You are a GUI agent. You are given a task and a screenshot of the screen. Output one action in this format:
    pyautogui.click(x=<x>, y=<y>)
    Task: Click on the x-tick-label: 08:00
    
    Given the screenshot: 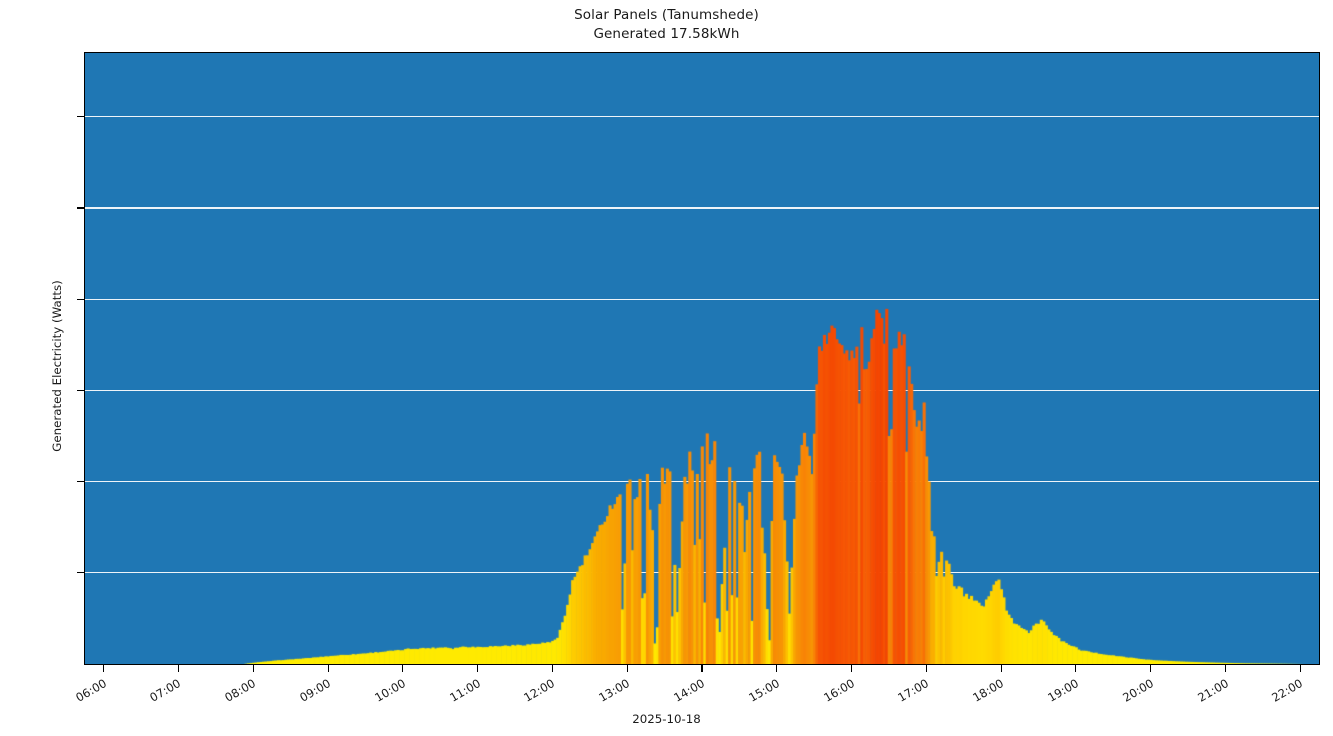 What is the action you would take?
    pyautogui.click(x=240, y=690)
    